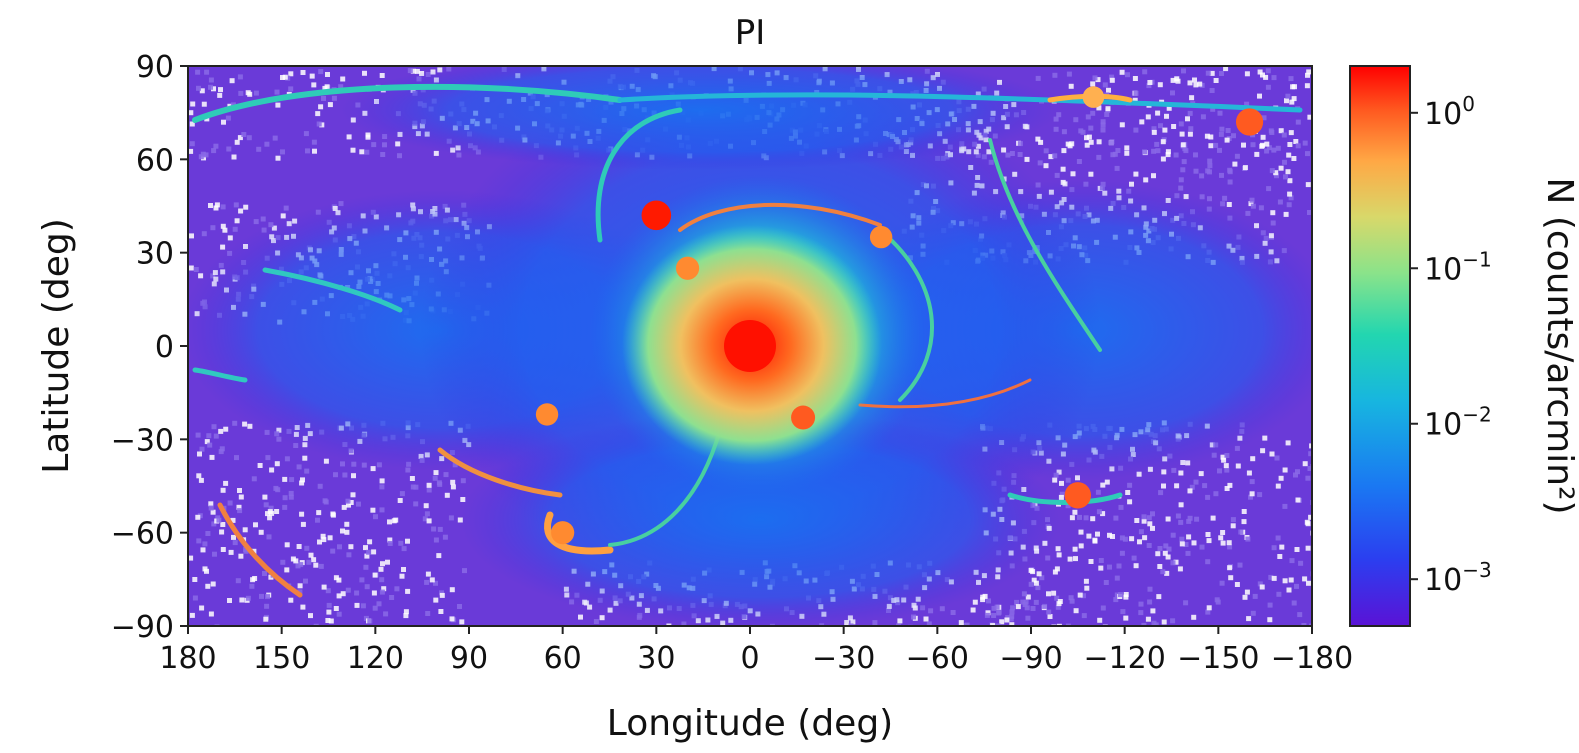 The height and width of the screenshot is (753, 1579). What do you see at coordinates (1559, 345) in the screenshot?
I see `colorbar-label: N (counts/arcmin²)` at bounding box center [1559, 345].